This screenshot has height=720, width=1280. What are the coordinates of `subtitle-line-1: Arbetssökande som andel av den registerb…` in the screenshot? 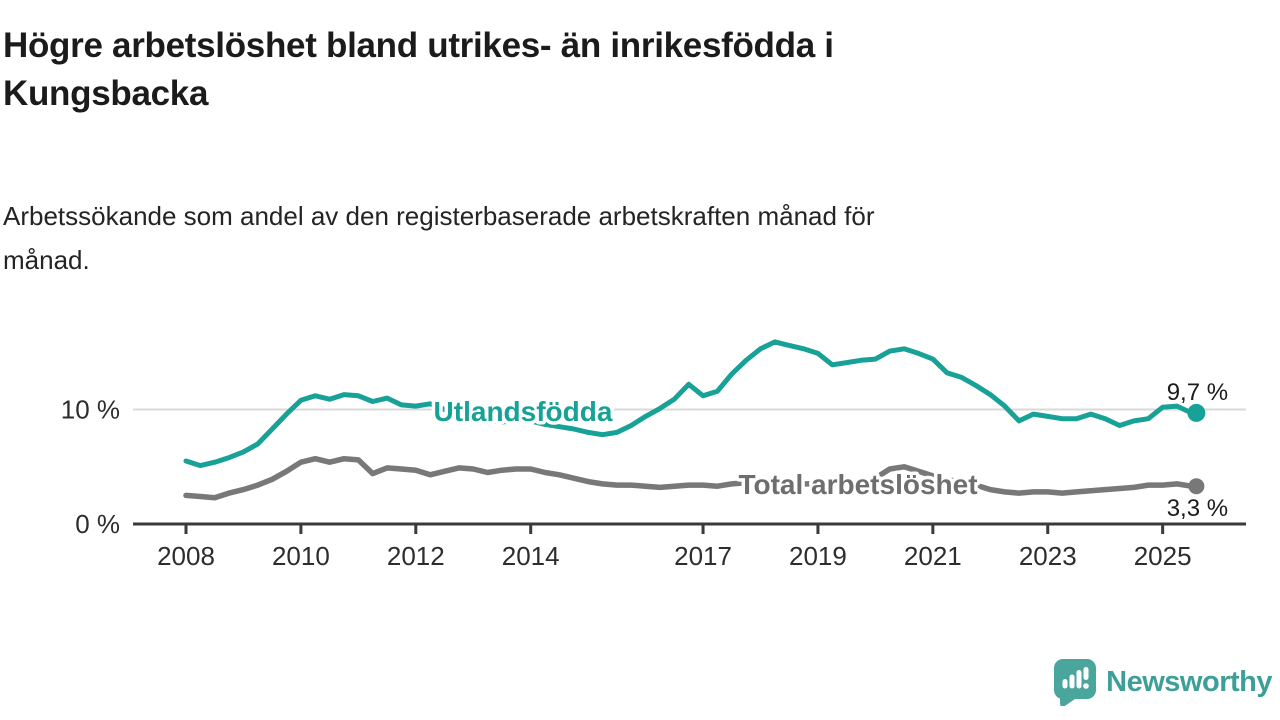 It's located at (439, 216).